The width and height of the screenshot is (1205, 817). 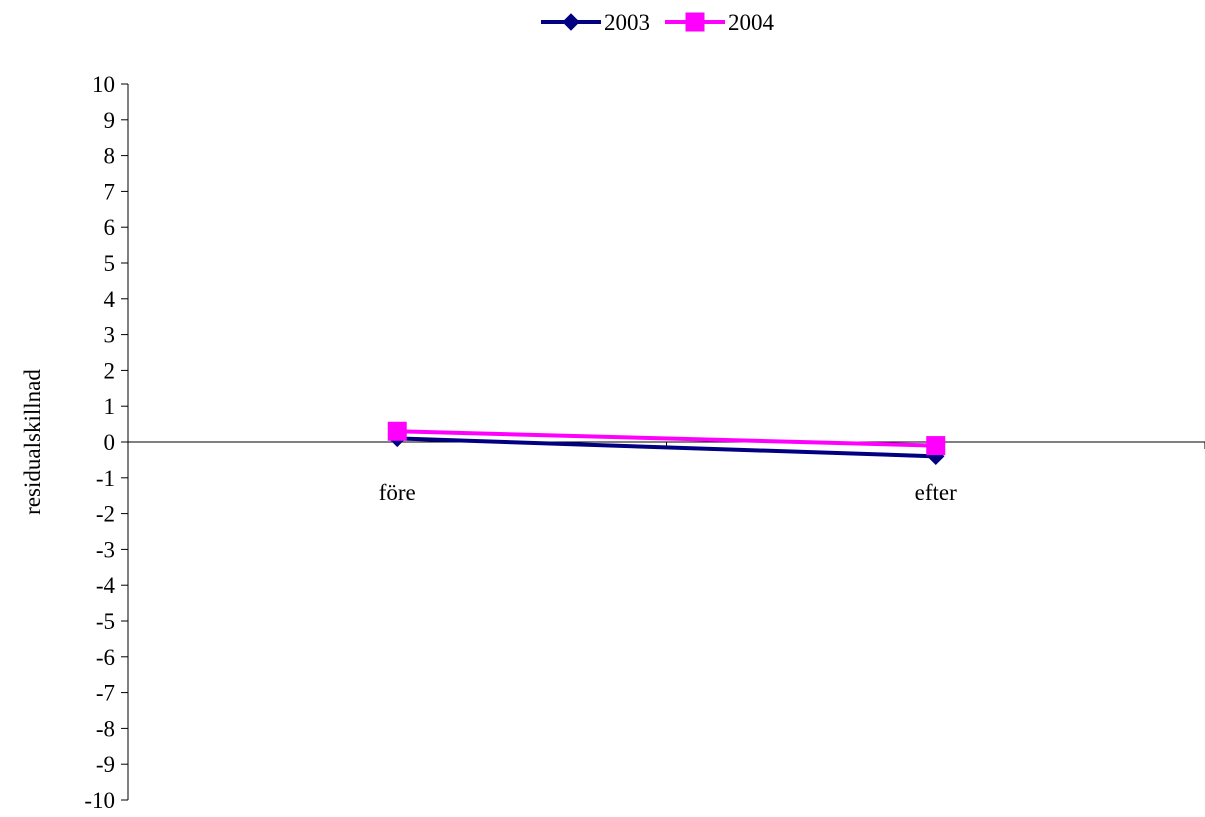 What do you see at coordinates (105, 657) in the screenshot?
I see `y-tick-label: -6` at bounding box center [105, 657].